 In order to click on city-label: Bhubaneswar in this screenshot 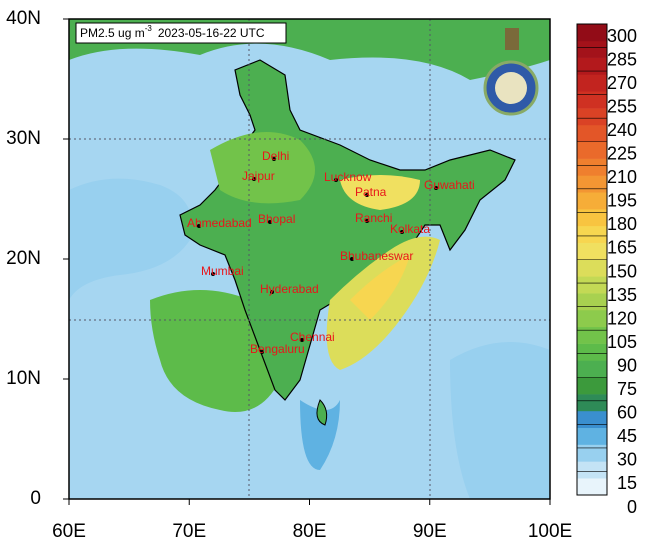, I will do `click(376, 256)`.